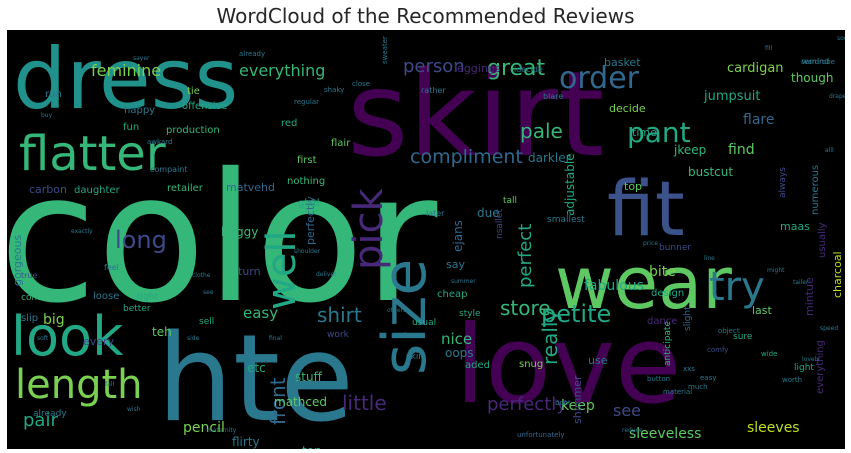 This screenshot has width=851, height=453. I want to click on word-compliment: compliment, so click(466, 157).